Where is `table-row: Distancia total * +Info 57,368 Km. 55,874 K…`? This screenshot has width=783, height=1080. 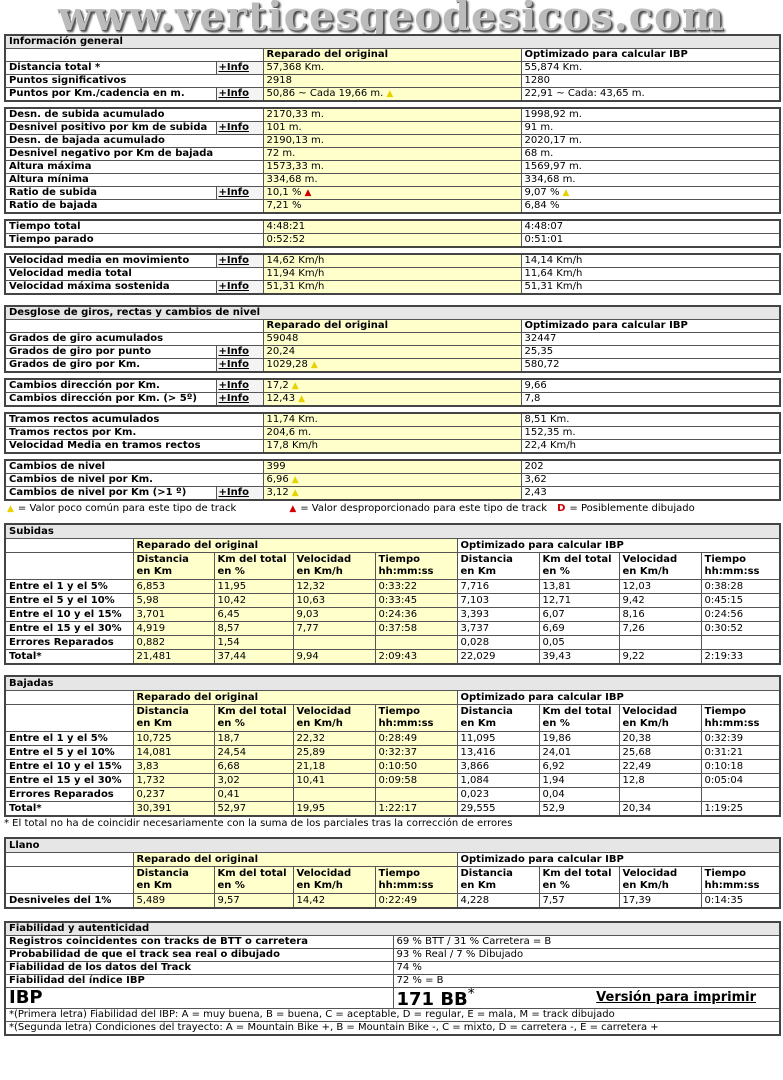 table-row: Distancia total * +Info 57,368 Km. 55,874 K… is located at coordinates (392, 68).